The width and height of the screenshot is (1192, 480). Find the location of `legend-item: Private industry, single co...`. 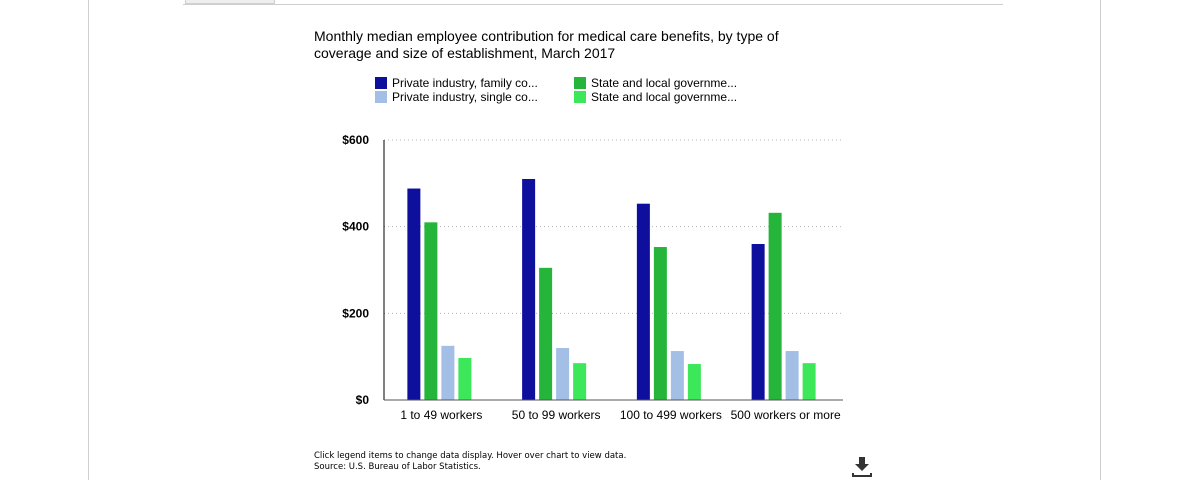

legend-item: Private industry, single co... is located at coordinates (456, 97).